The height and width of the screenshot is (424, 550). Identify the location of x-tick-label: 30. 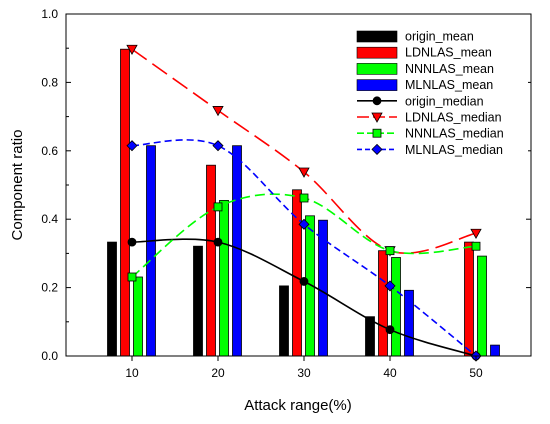
(304, 373).